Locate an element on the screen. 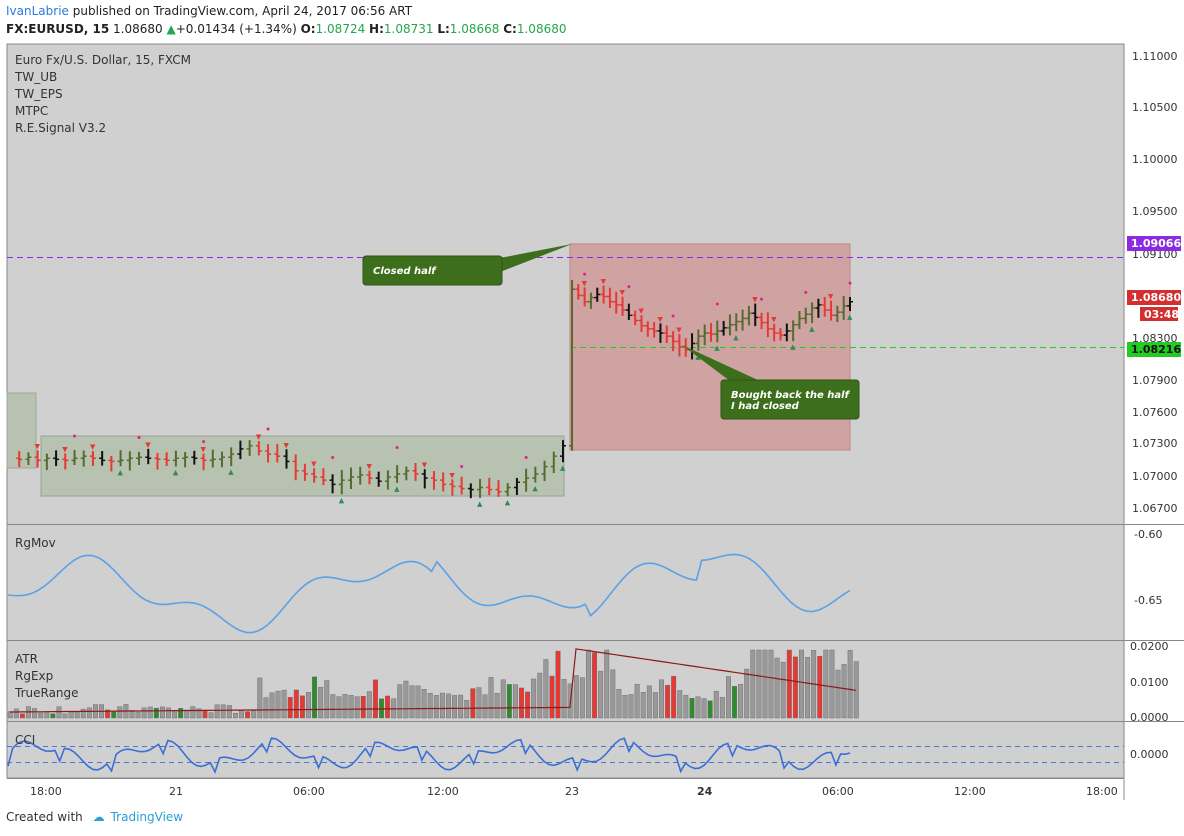  purple-price-label is located at coordinates (1154, 243).